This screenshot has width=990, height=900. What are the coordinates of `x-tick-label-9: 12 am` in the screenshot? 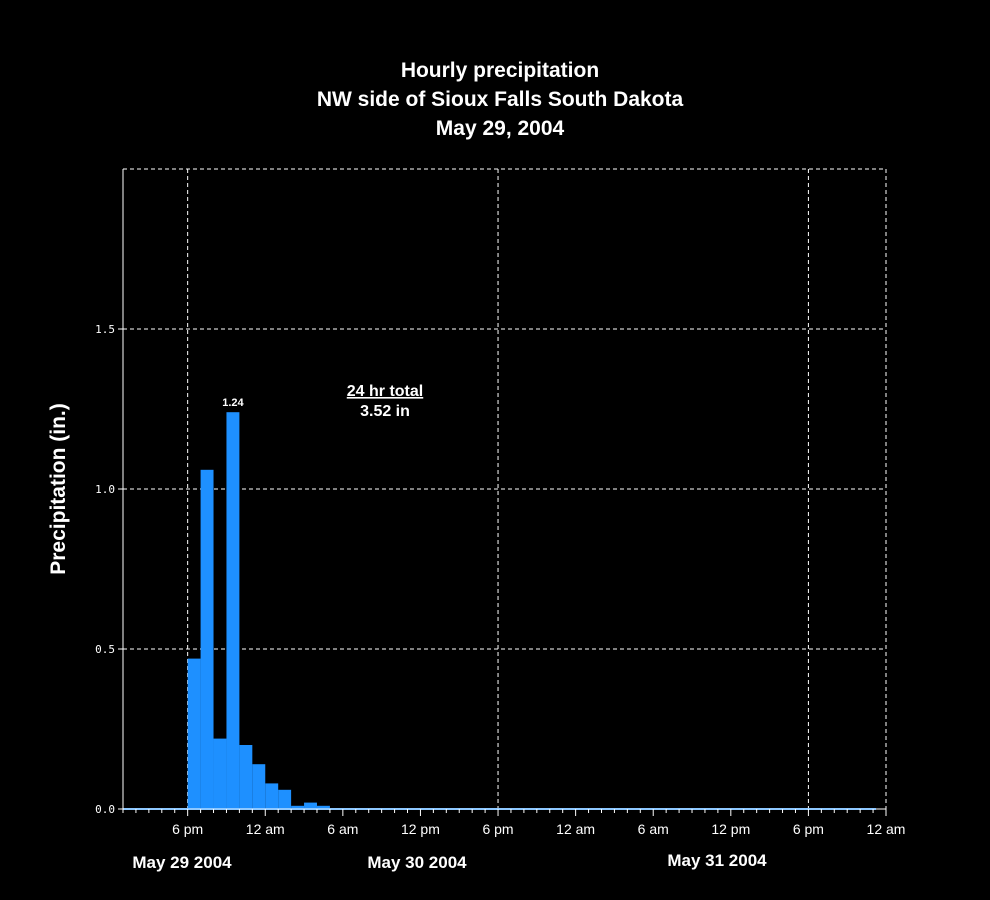 It's located at (886, 829).